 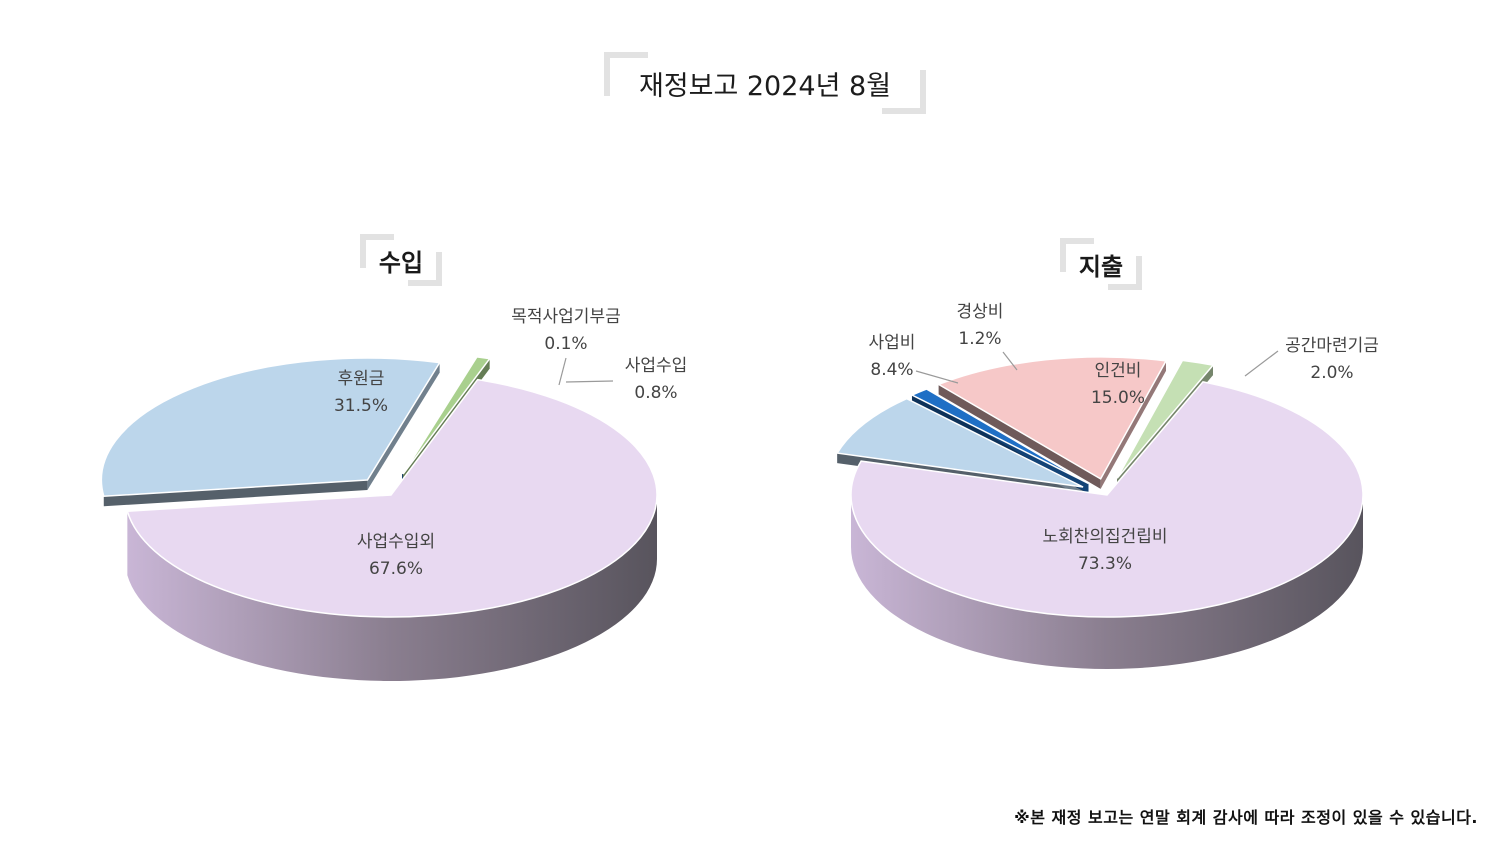 I want to click on slice-value-label: 31.5%, so click(x=361, y=406).